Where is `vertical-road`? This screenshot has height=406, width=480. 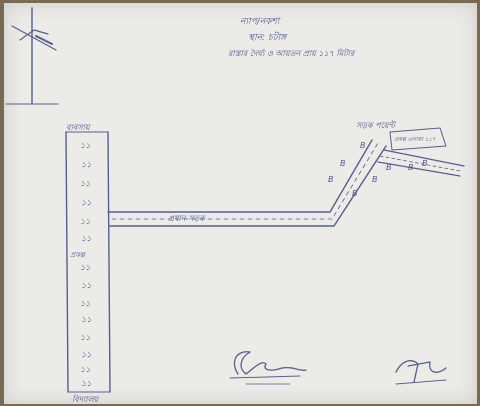
vertical-road is located at coordinates (88, 262).